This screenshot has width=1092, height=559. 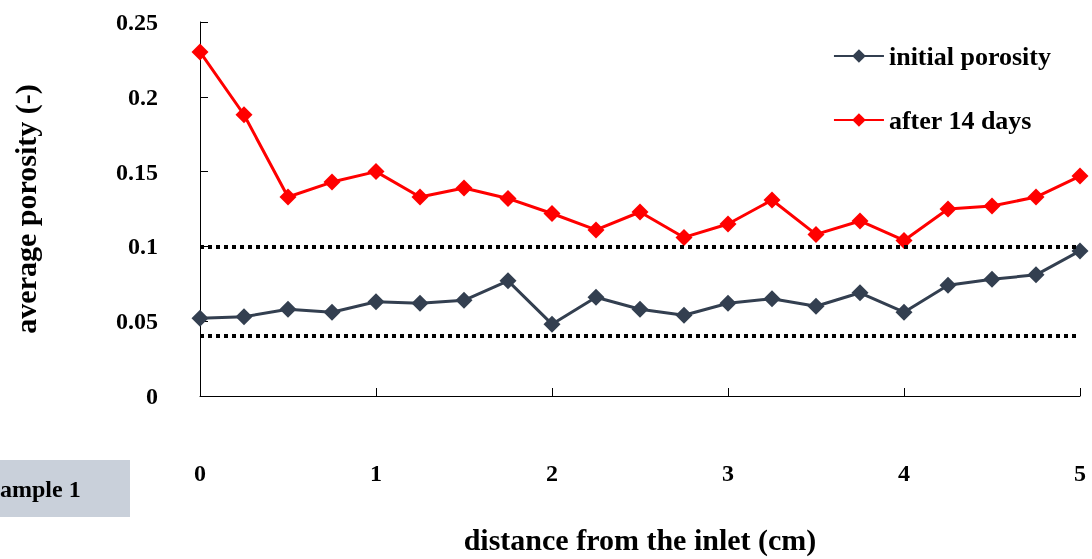 I want to click on x-tick-label: 1, so click(x=376, y=473).